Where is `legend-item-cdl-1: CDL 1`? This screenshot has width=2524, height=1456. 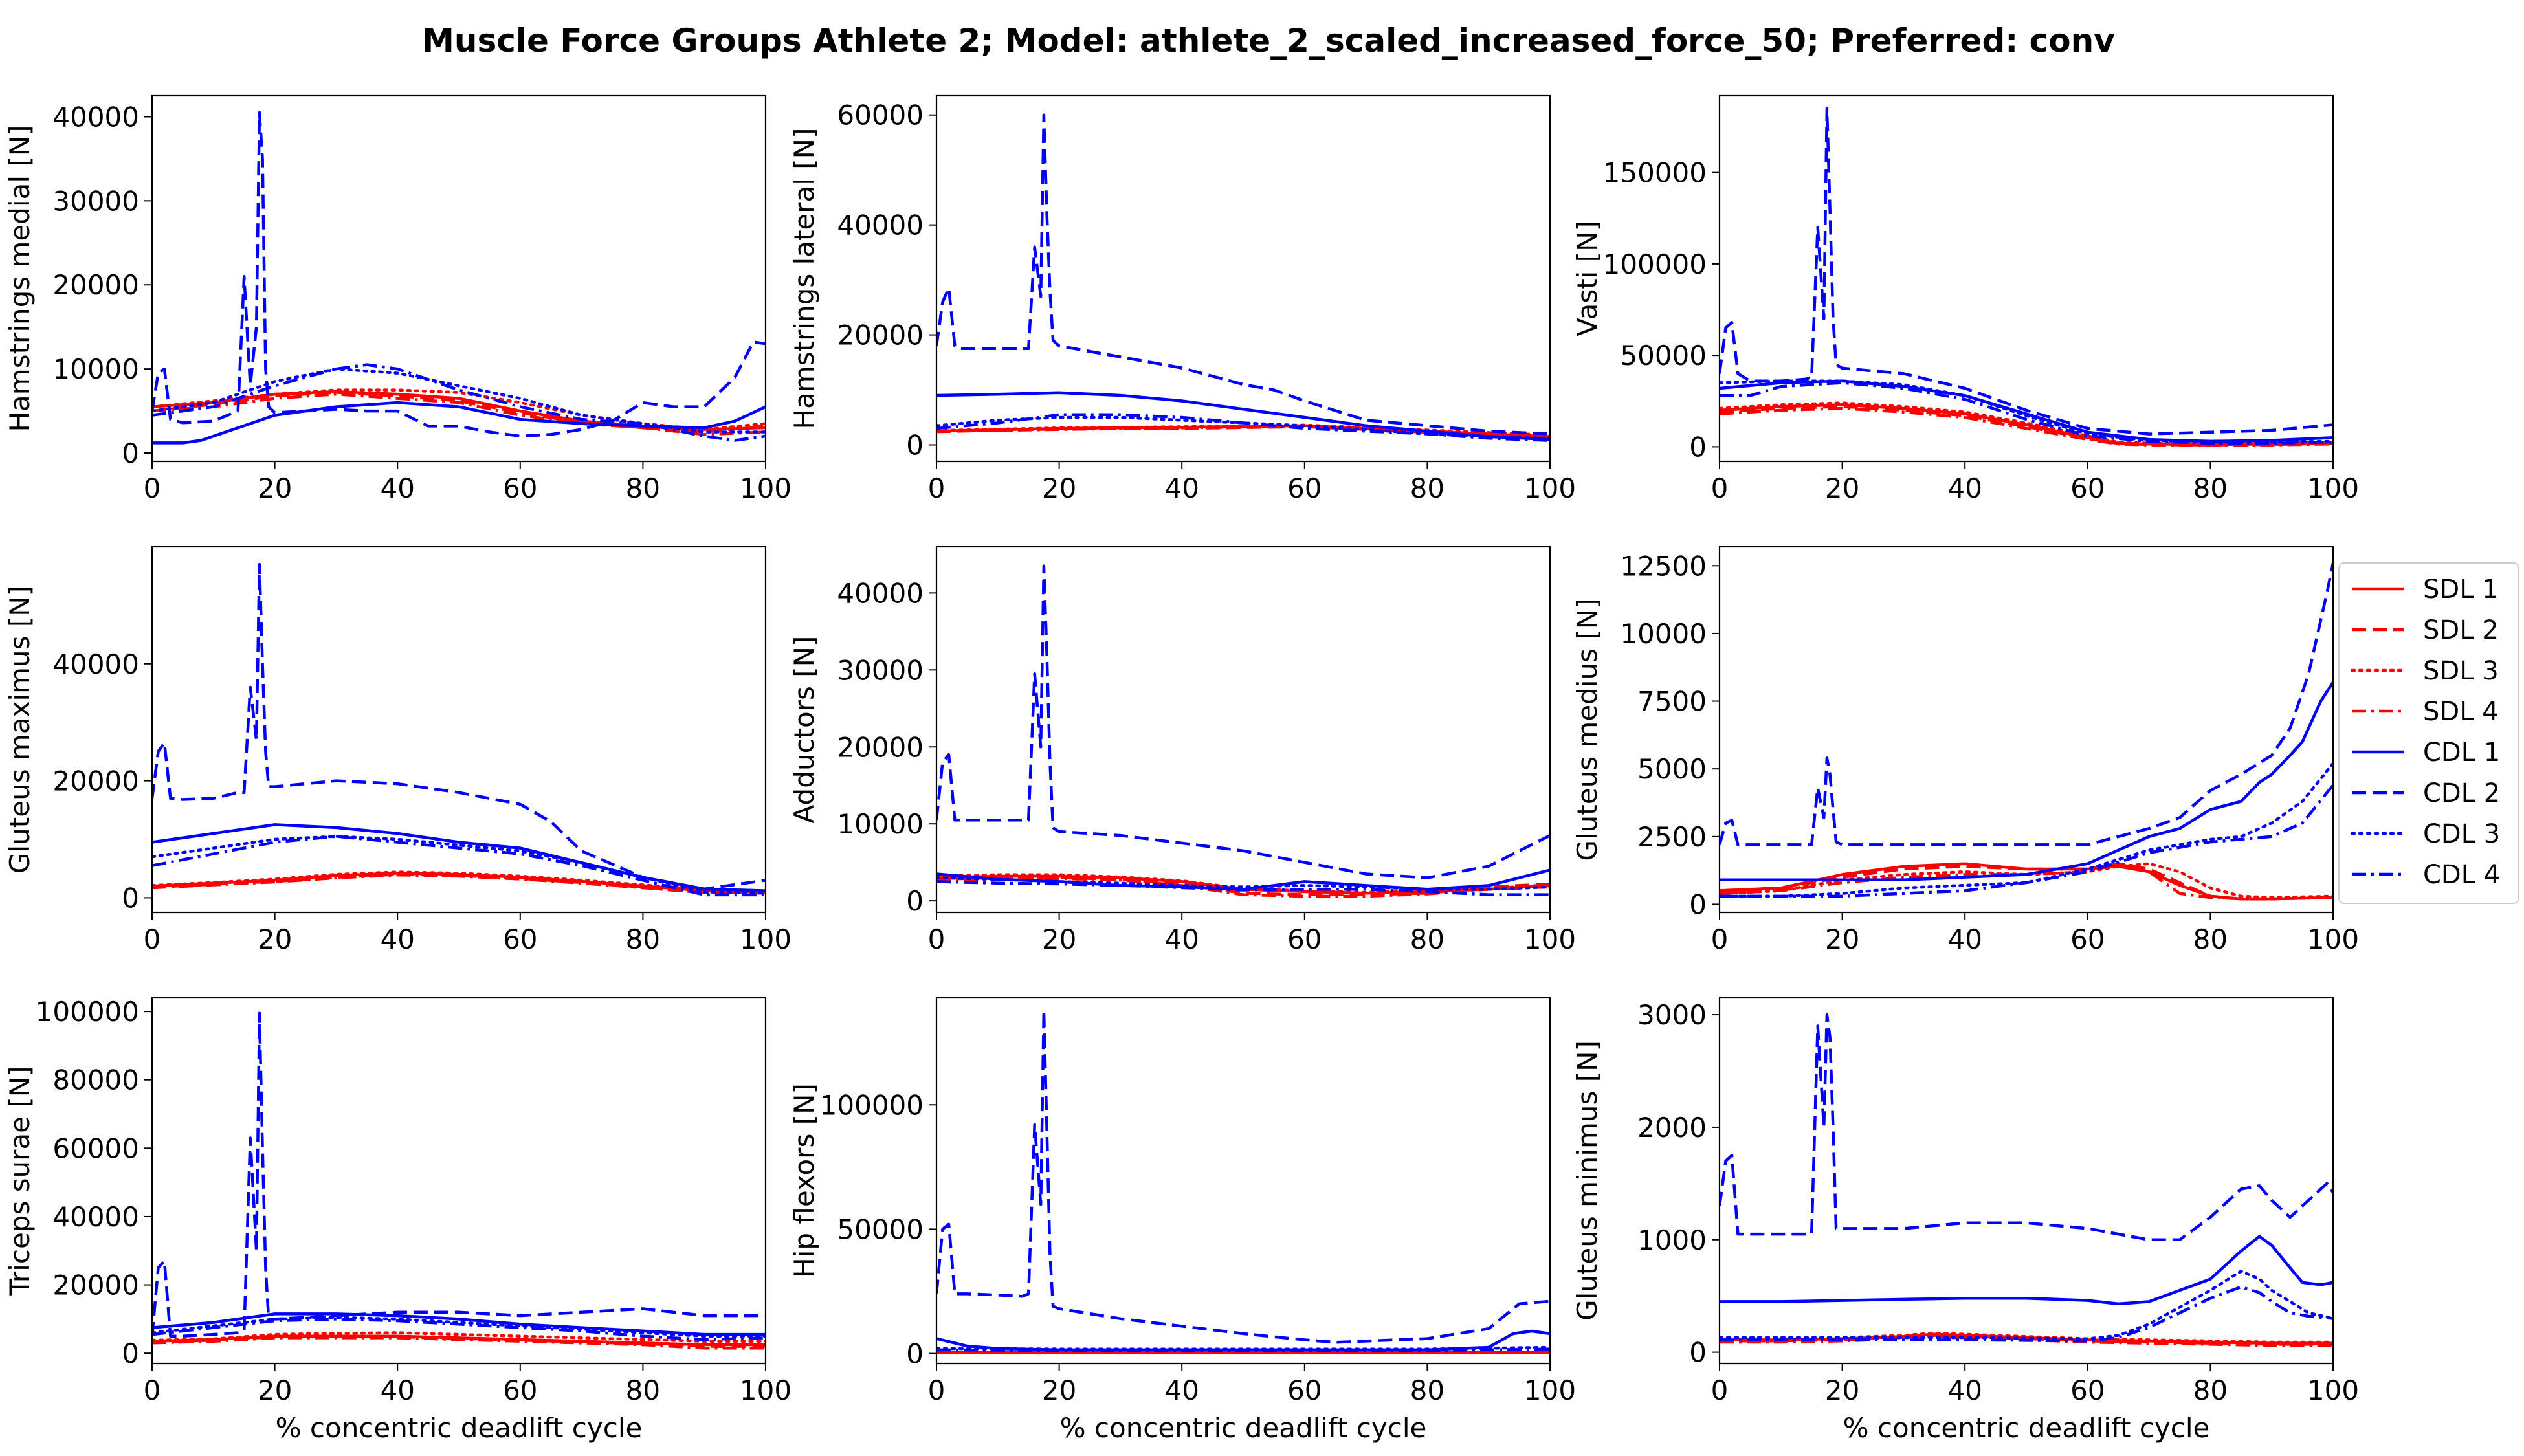
legend-item-cdl-1: CDL 1 is located at coordinates (2426, 752).